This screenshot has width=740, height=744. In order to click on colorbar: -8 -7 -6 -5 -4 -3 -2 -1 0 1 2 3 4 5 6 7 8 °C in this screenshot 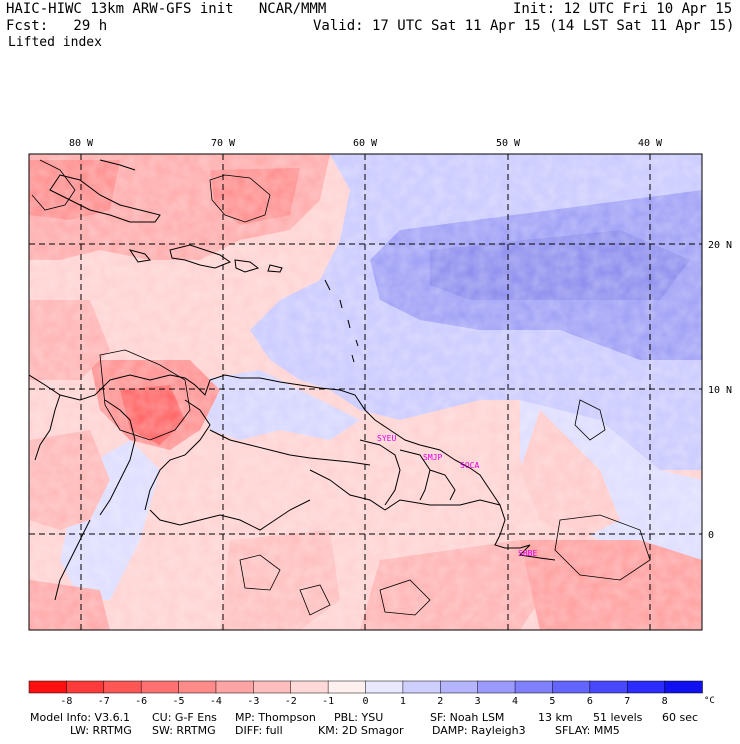, I will do `click(371, 693)`.